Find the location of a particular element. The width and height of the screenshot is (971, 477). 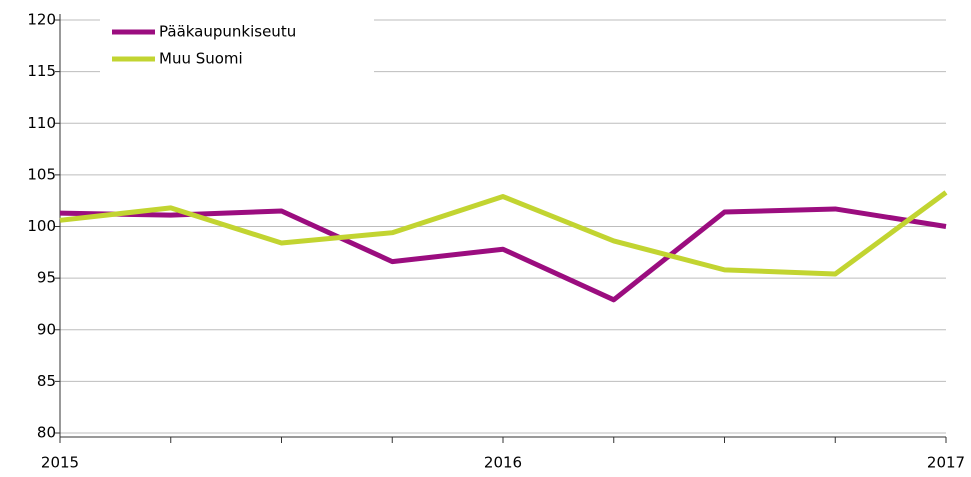

y-tick-label: 120 is located at coordinates (41, 20).